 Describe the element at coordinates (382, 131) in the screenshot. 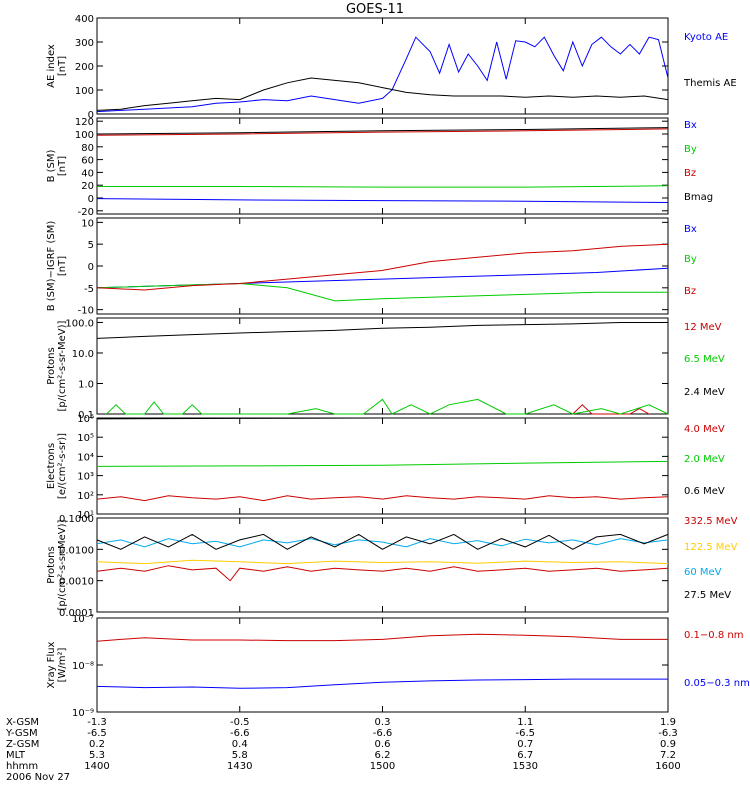

I see `series-line-bmag` at that location.